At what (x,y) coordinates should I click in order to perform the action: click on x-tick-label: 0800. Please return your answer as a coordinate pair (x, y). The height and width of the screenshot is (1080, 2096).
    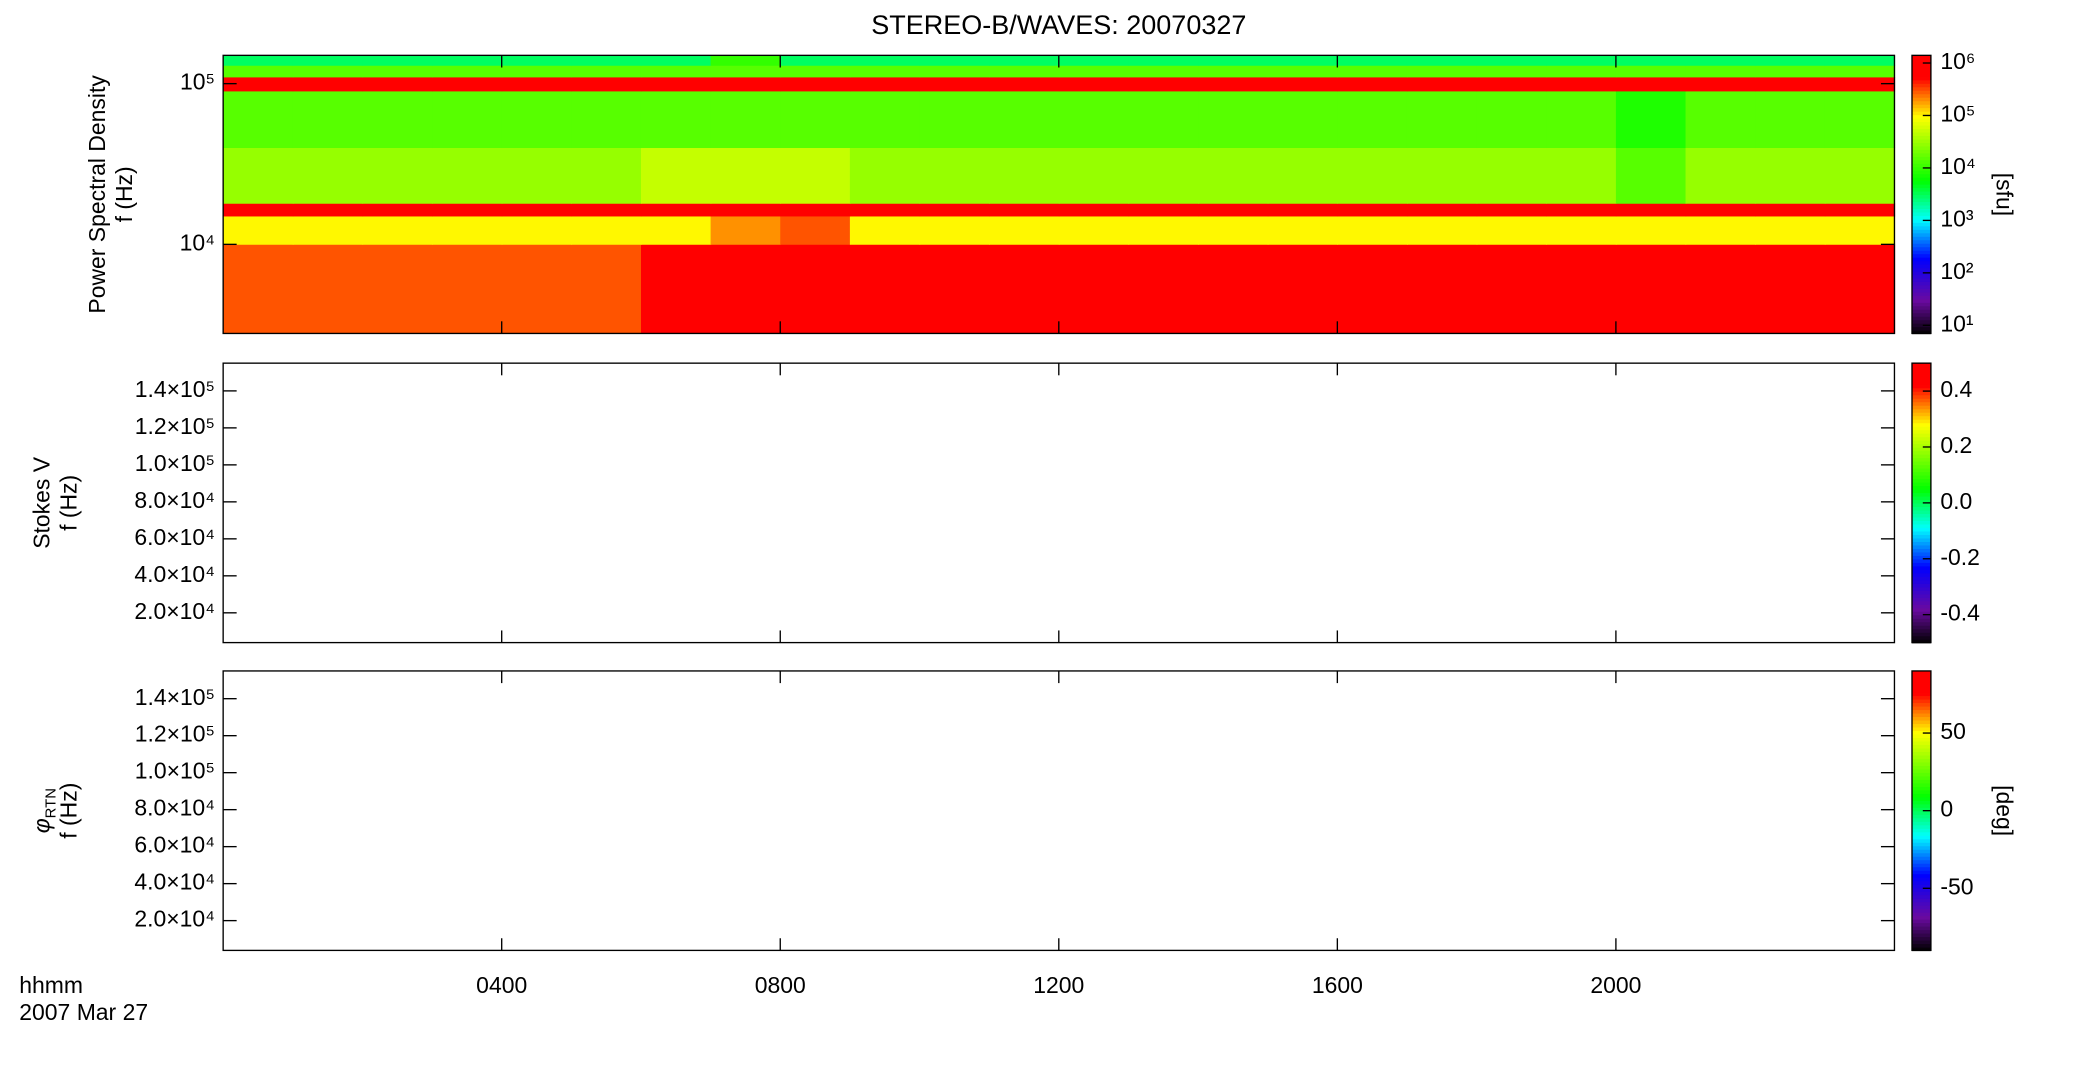
    Looking at the image, I should click on (780, 985).